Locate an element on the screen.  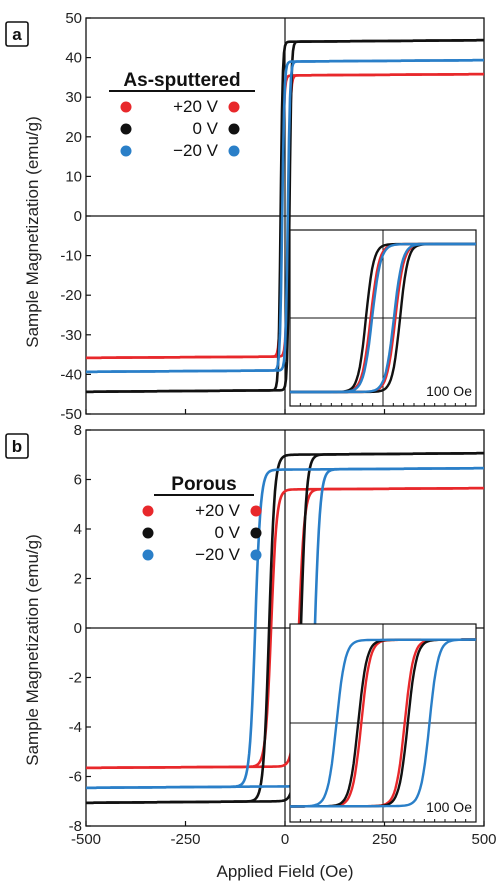
x-tick-label: -500 is located at coordinates (86, 839).